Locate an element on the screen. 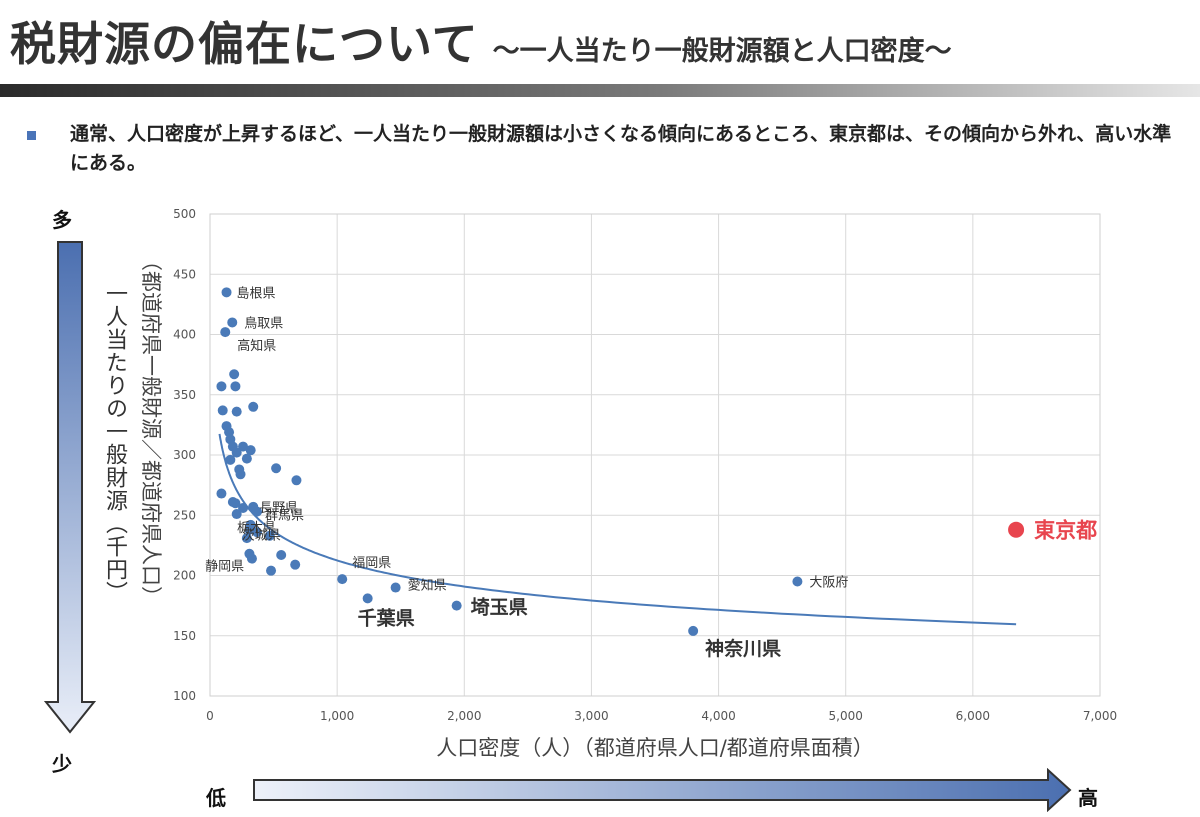 The image size is (1200, 817). y-tick-label: 350 is located at coordinates (184, 395).